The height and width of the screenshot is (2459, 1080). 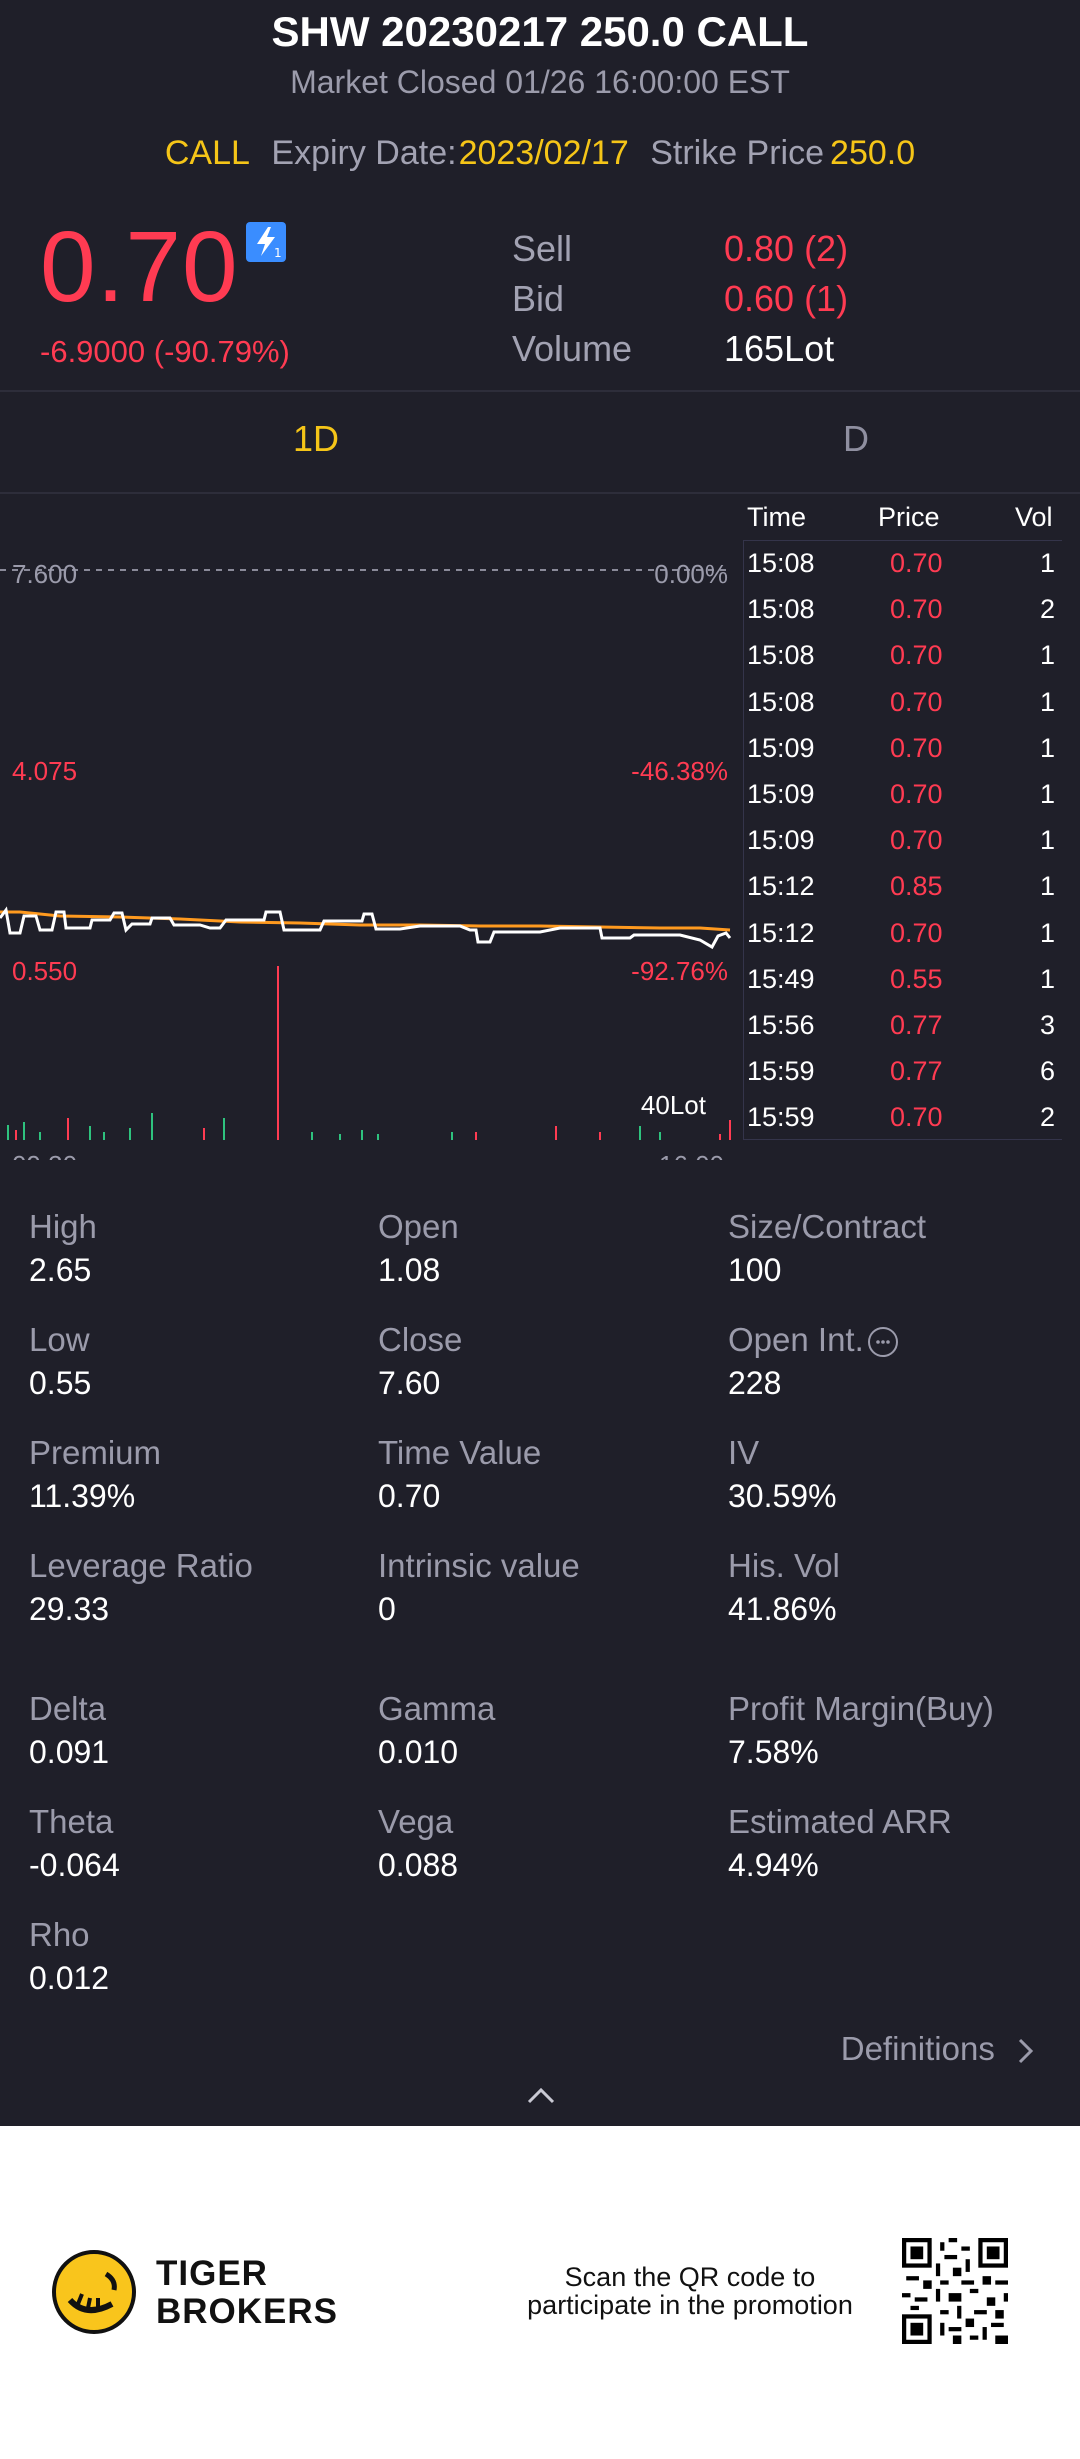 I want to click on divider, so click(x=540, y=493).